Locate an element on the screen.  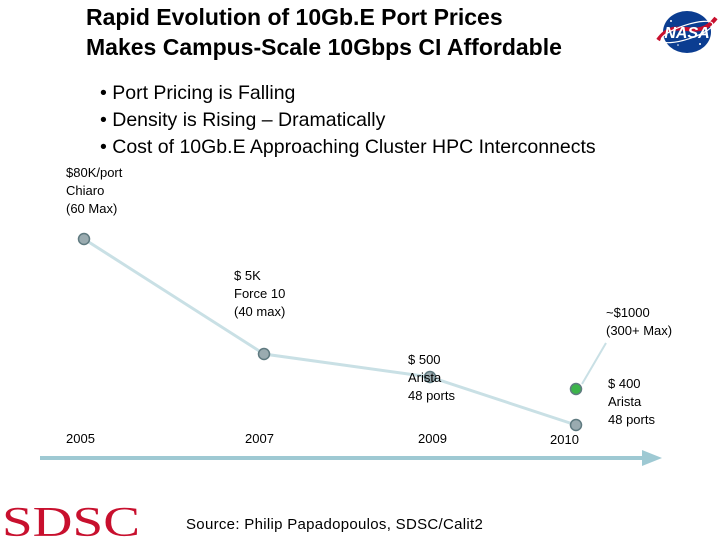
title-line-2: Makes Campus-Scale 10Gbps CI Affordable is located at coordinates (324, 47).